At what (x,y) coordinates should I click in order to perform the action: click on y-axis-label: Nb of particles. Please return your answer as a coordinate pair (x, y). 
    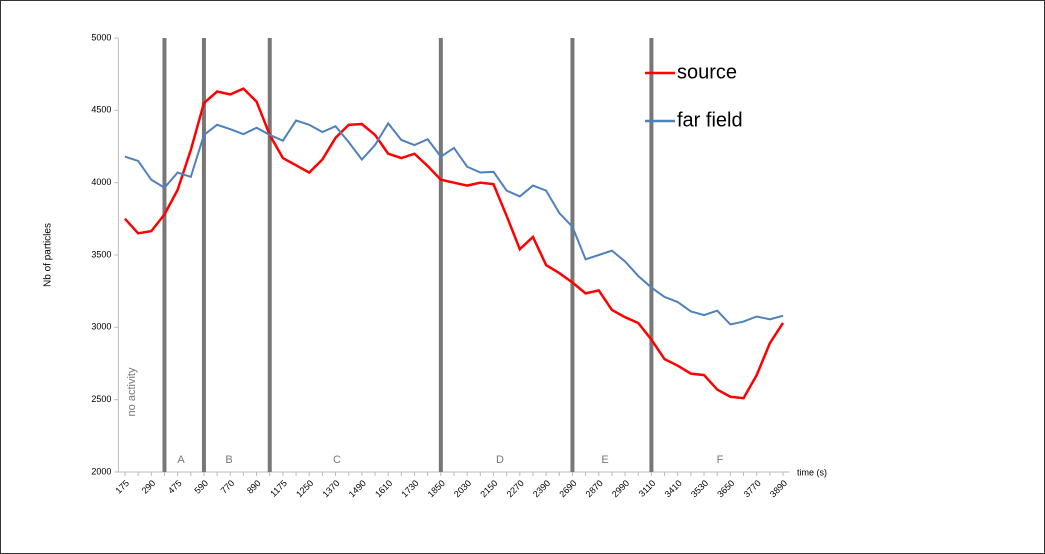
    Looking at the image, I should click on (48, 255).